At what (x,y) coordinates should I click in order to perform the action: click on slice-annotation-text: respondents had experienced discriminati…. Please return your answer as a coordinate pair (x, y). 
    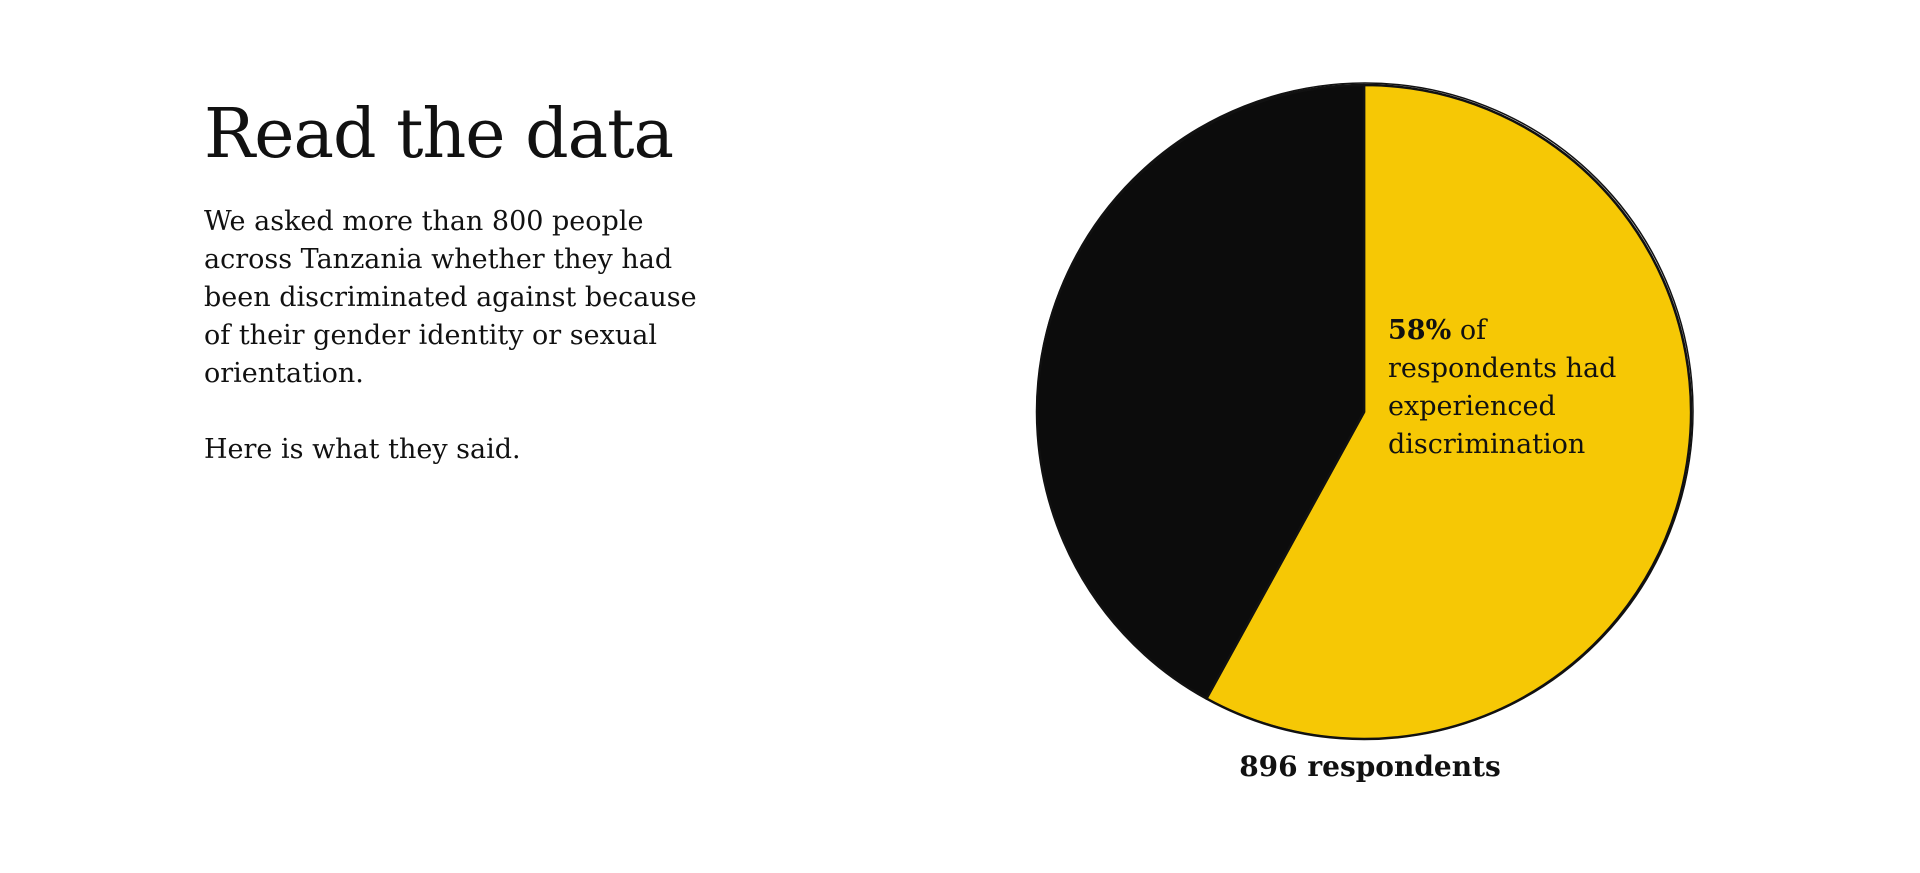
    Looking at the image, I should click on (1502, 406).